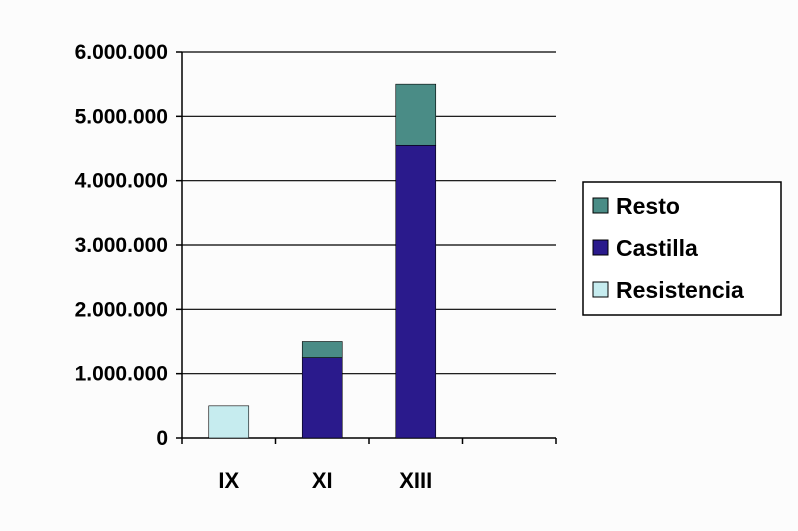 This screenshot has height=531, width=798. Describe the element at coordinates (600, 289) in the screenshot. I see `legend-swatch-resistencia` at that location.